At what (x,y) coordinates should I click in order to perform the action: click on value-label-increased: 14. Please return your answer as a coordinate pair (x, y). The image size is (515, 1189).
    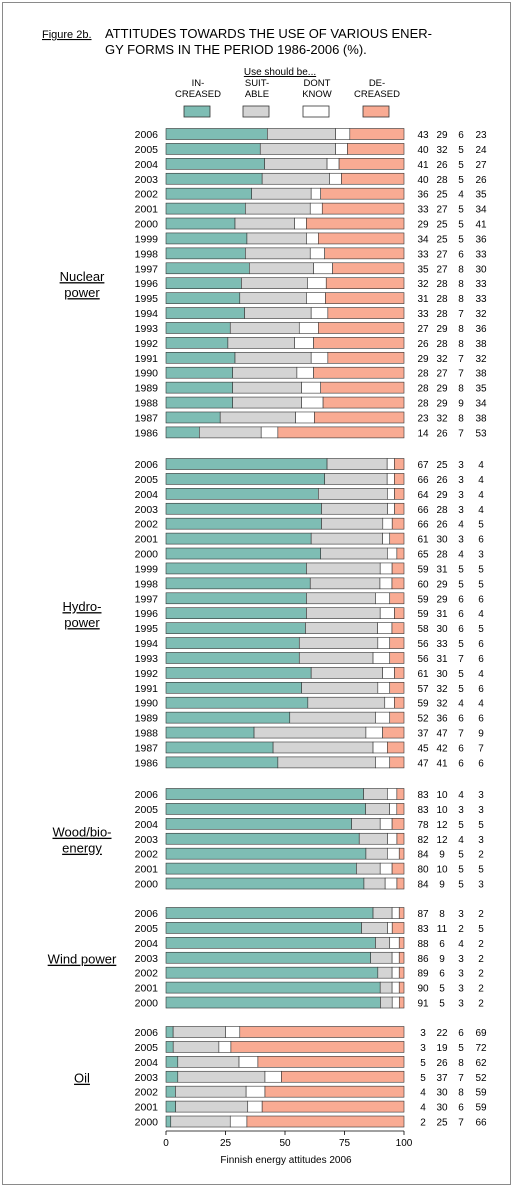
    Looking at the image, I should click on (423, 433).